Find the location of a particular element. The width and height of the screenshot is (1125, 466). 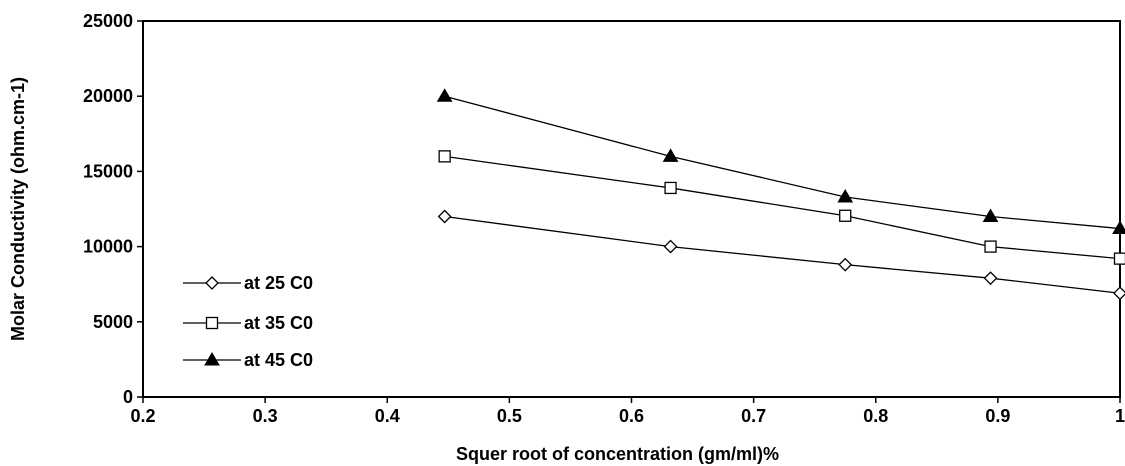

x-tick-label: 0.6 is located at coordinates (631, 416).